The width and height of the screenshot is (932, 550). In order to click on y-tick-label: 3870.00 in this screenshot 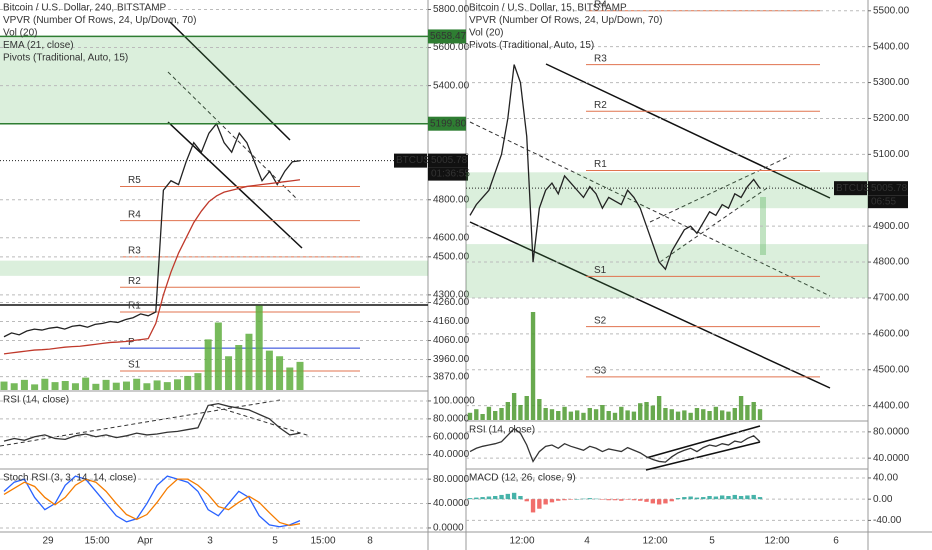, I will do `click(451, 376)`.